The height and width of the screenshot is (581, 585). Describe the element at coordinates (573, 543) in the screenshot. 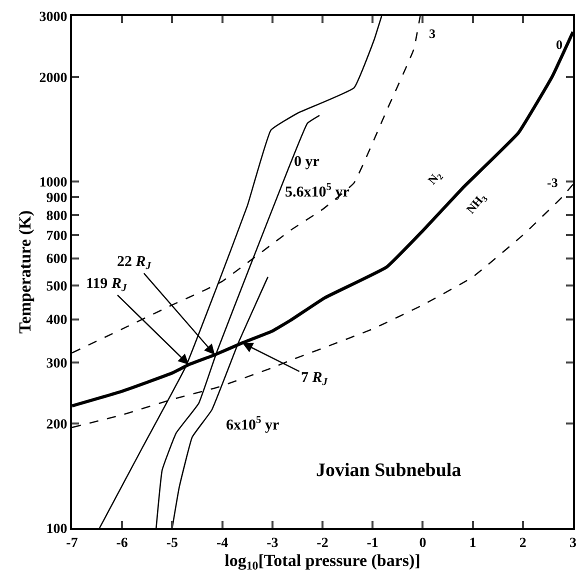

I see `x-tick-label: 3` at that location.